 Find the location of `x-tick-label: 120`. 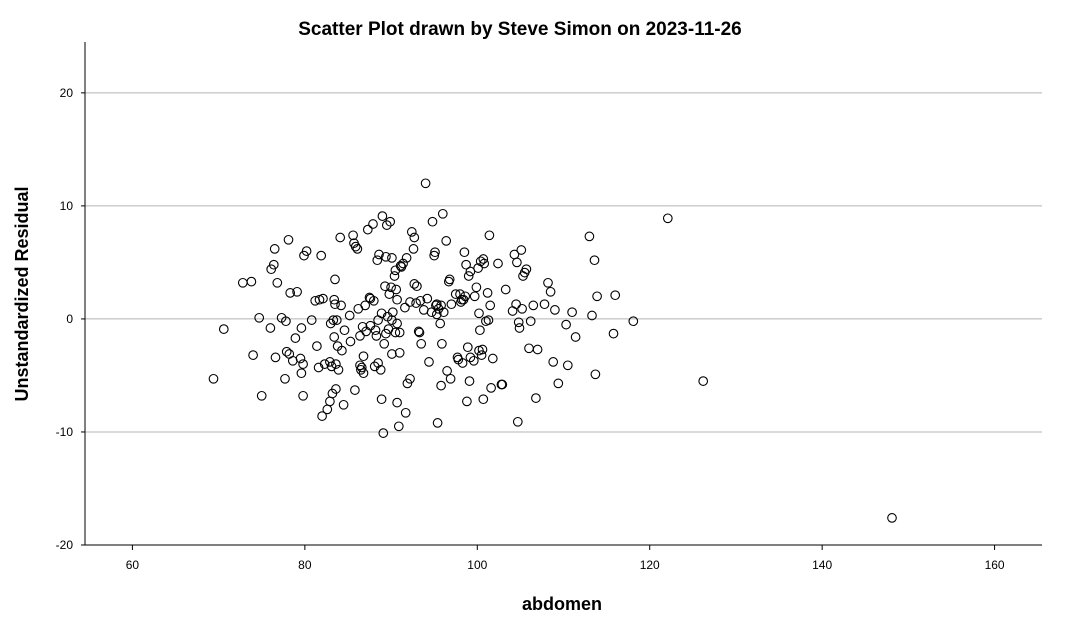

x-tick-label: 120 is located at coordinates (650, 565).